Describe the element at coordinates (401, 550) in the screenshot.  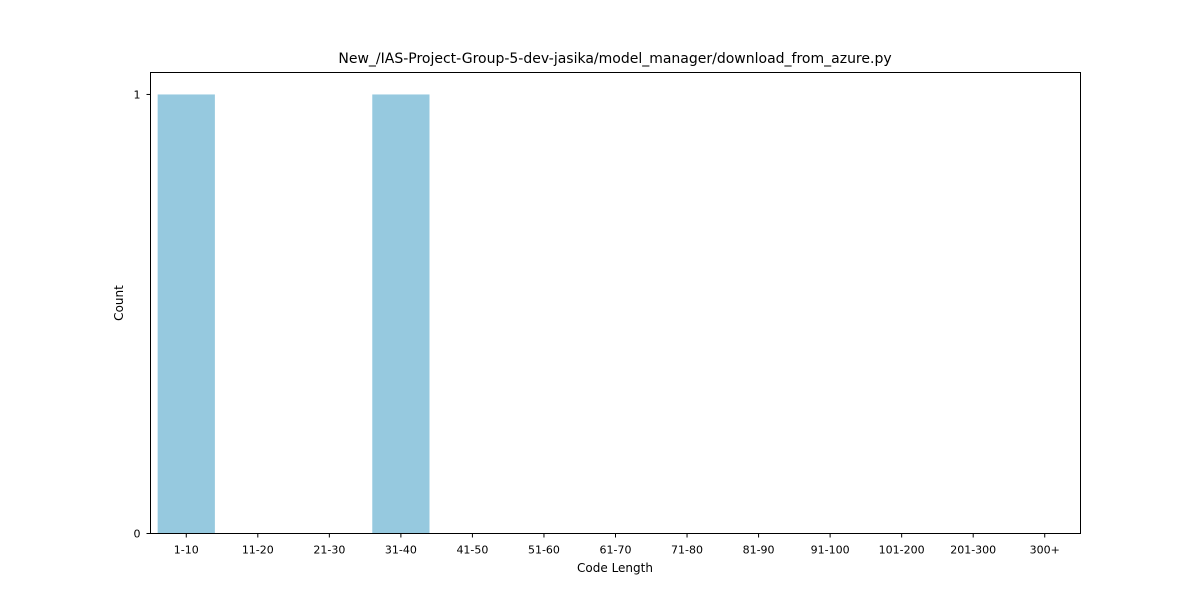
I see `x-tick-label: 31-40` at that location.